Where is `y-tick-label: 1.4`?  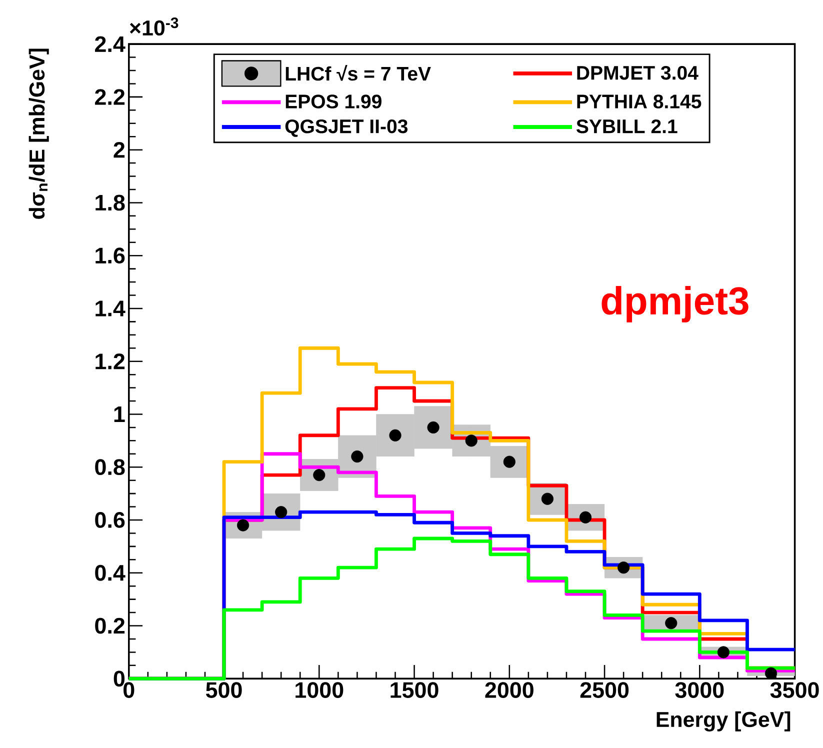
y-tick-label: 1.4 is located at coordinates (111, 308).